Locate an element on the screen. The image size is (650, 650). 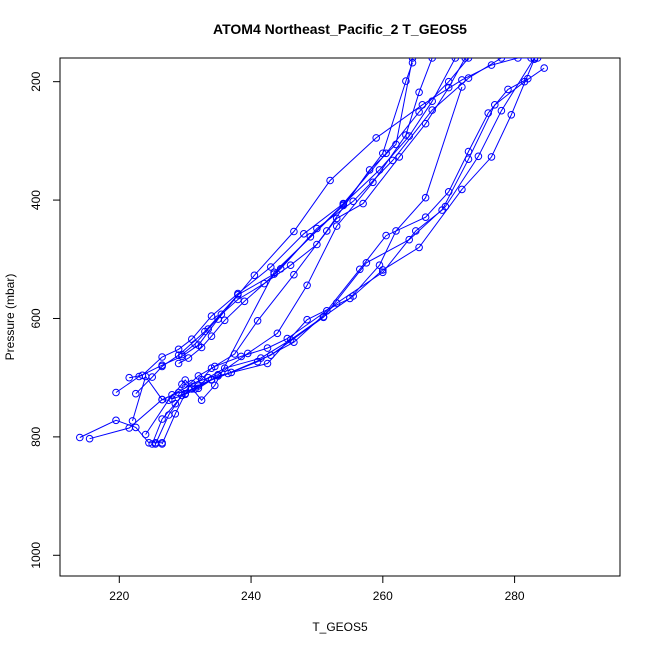
x-tick-label: 240 is located at coordinates (251, 596).